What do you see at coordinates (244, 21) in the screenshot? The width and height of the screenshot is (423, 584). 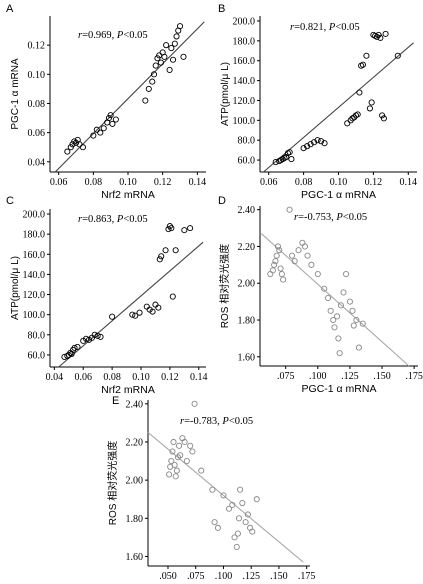 I see `y-tick-label: 200.0` at bounding box center [244, 21].